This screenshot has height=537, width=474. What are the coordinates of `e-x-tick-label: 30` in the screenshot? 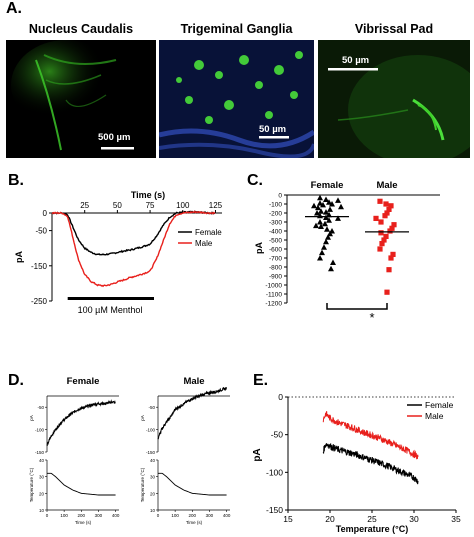 It's located at (414, 519).